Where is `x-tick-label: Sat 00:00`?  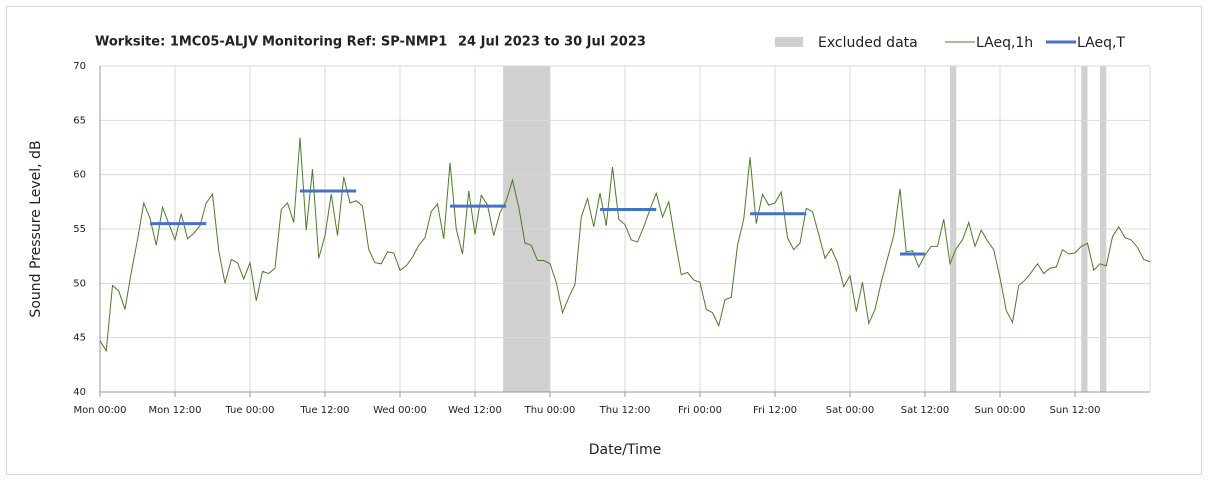 x-tick-label: Sat 00:00 is located at coordinates (850, 410).